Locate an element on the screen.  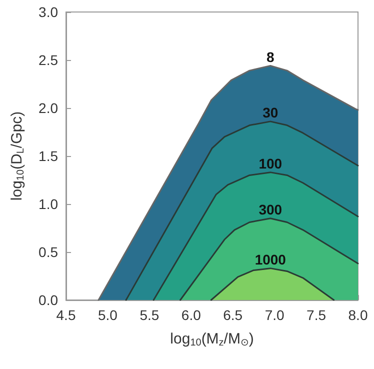
y-tick-label: 0.0 is located at coordinates (48, 300).